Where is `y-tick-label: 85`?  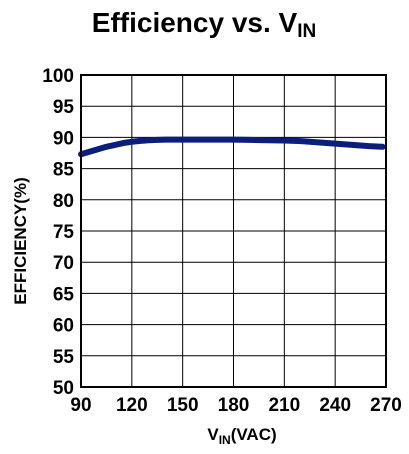
y-tick-label: 85 is located at coordinates (64, 170).